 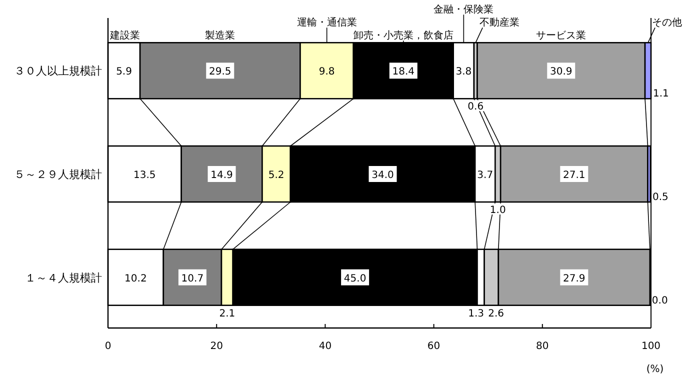 What do you see at coordinates (542, 346) in the screenshot?
I see `x-tick-label: 80` at bounding box center [542, 346].